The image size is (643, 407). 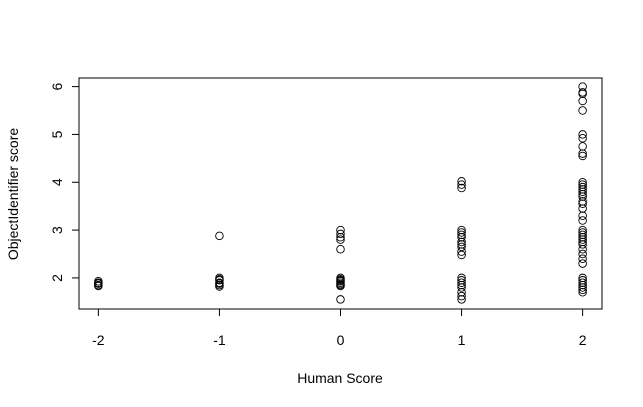 What do you see at coordinates (340, 378) in the screenshot?
I see `x-axis-label: Human Score` at bounding box center [340, 378].